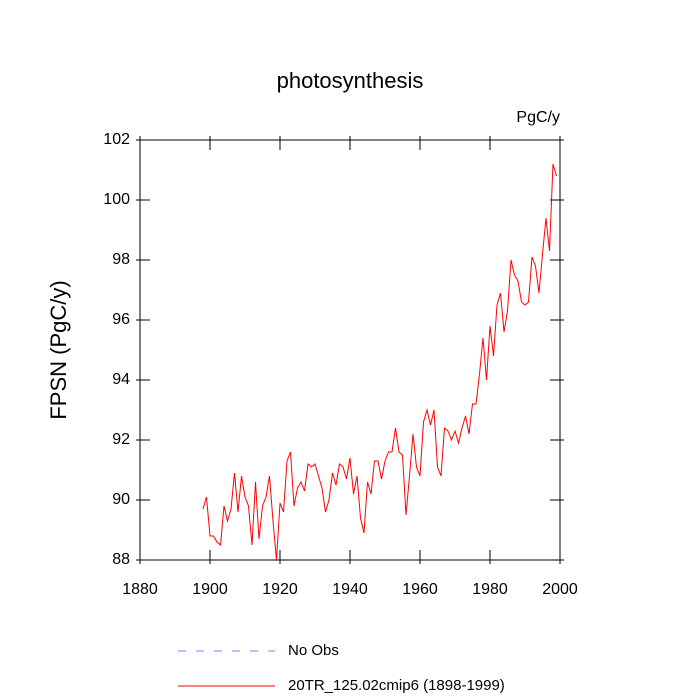  I want to click on x-tick-label: 1960, so click(420, 589).